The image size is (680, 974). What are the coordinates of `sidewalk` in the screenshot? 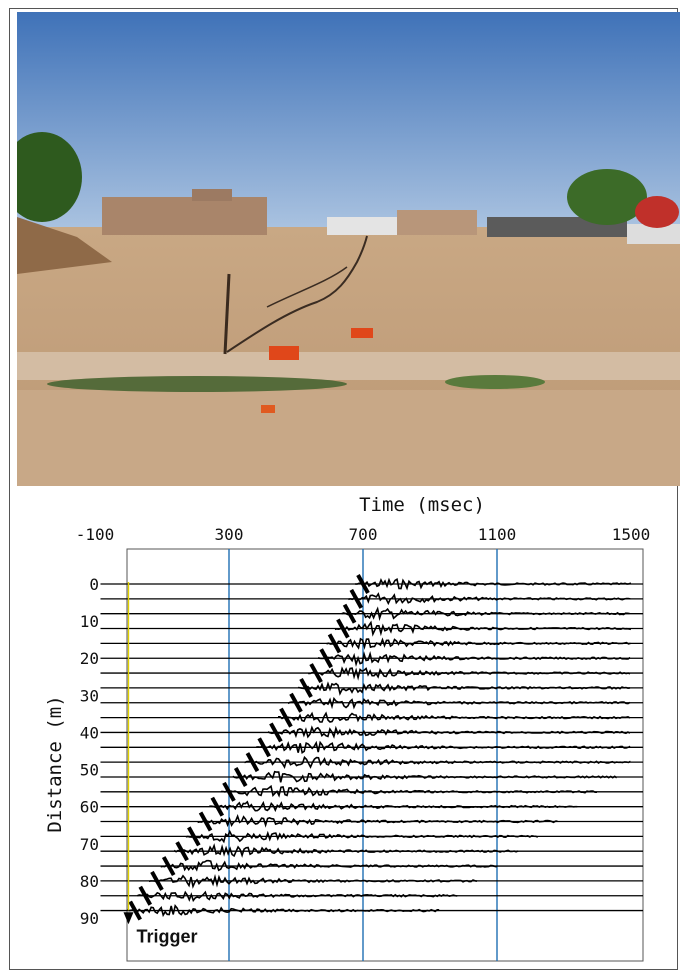 It's located at (348, 366).